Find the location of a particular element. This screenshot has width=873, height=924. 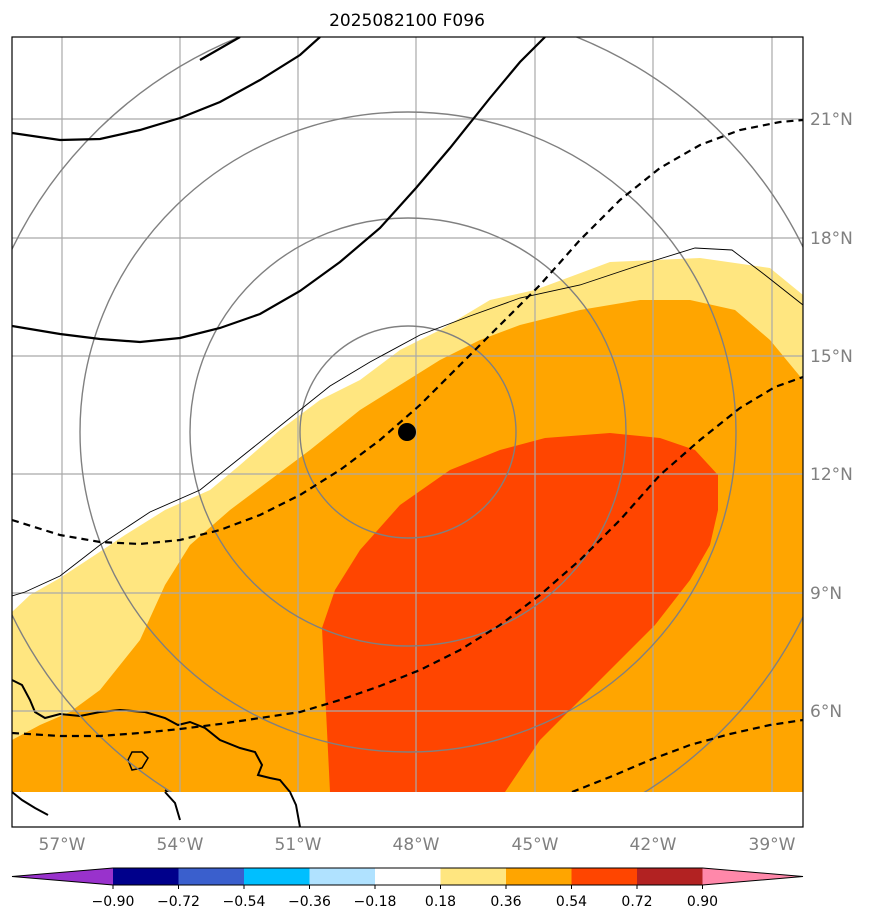

coastline-lower is located at coordinates (156, 809).